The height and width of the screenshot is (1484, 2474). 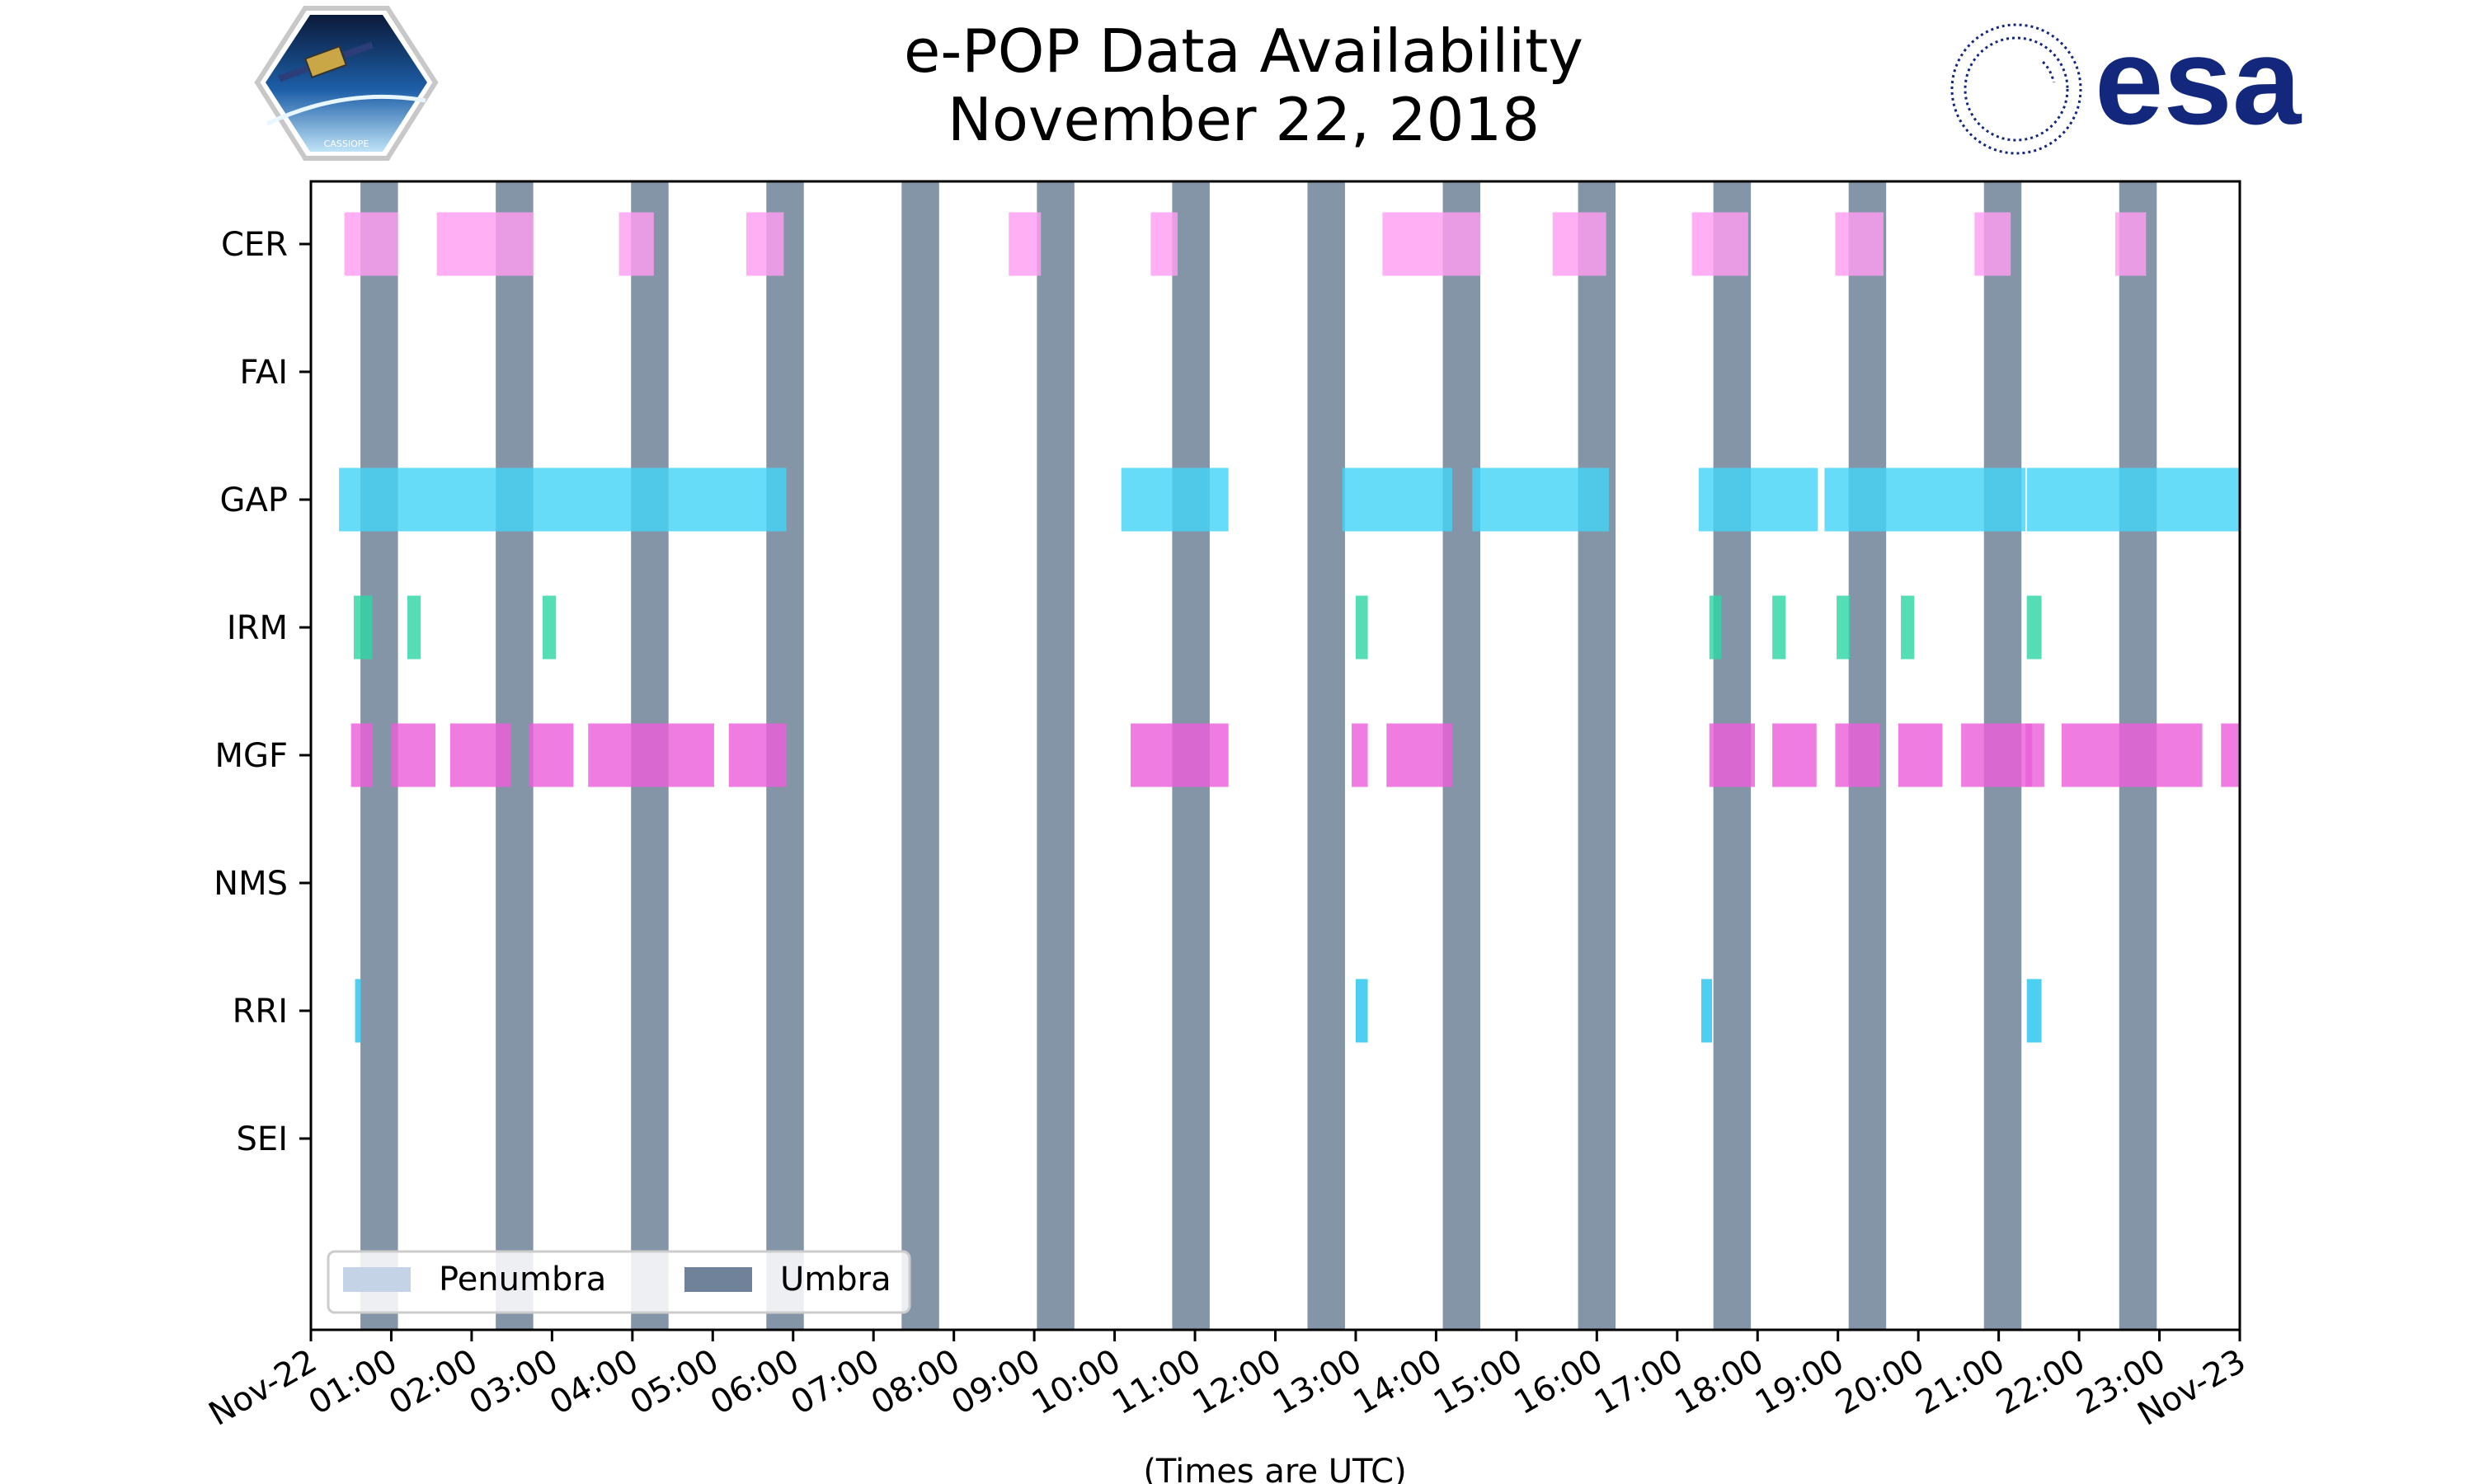 I want to click on legend-label-penumbra: Penumbra, so click(x=522, y=1279).